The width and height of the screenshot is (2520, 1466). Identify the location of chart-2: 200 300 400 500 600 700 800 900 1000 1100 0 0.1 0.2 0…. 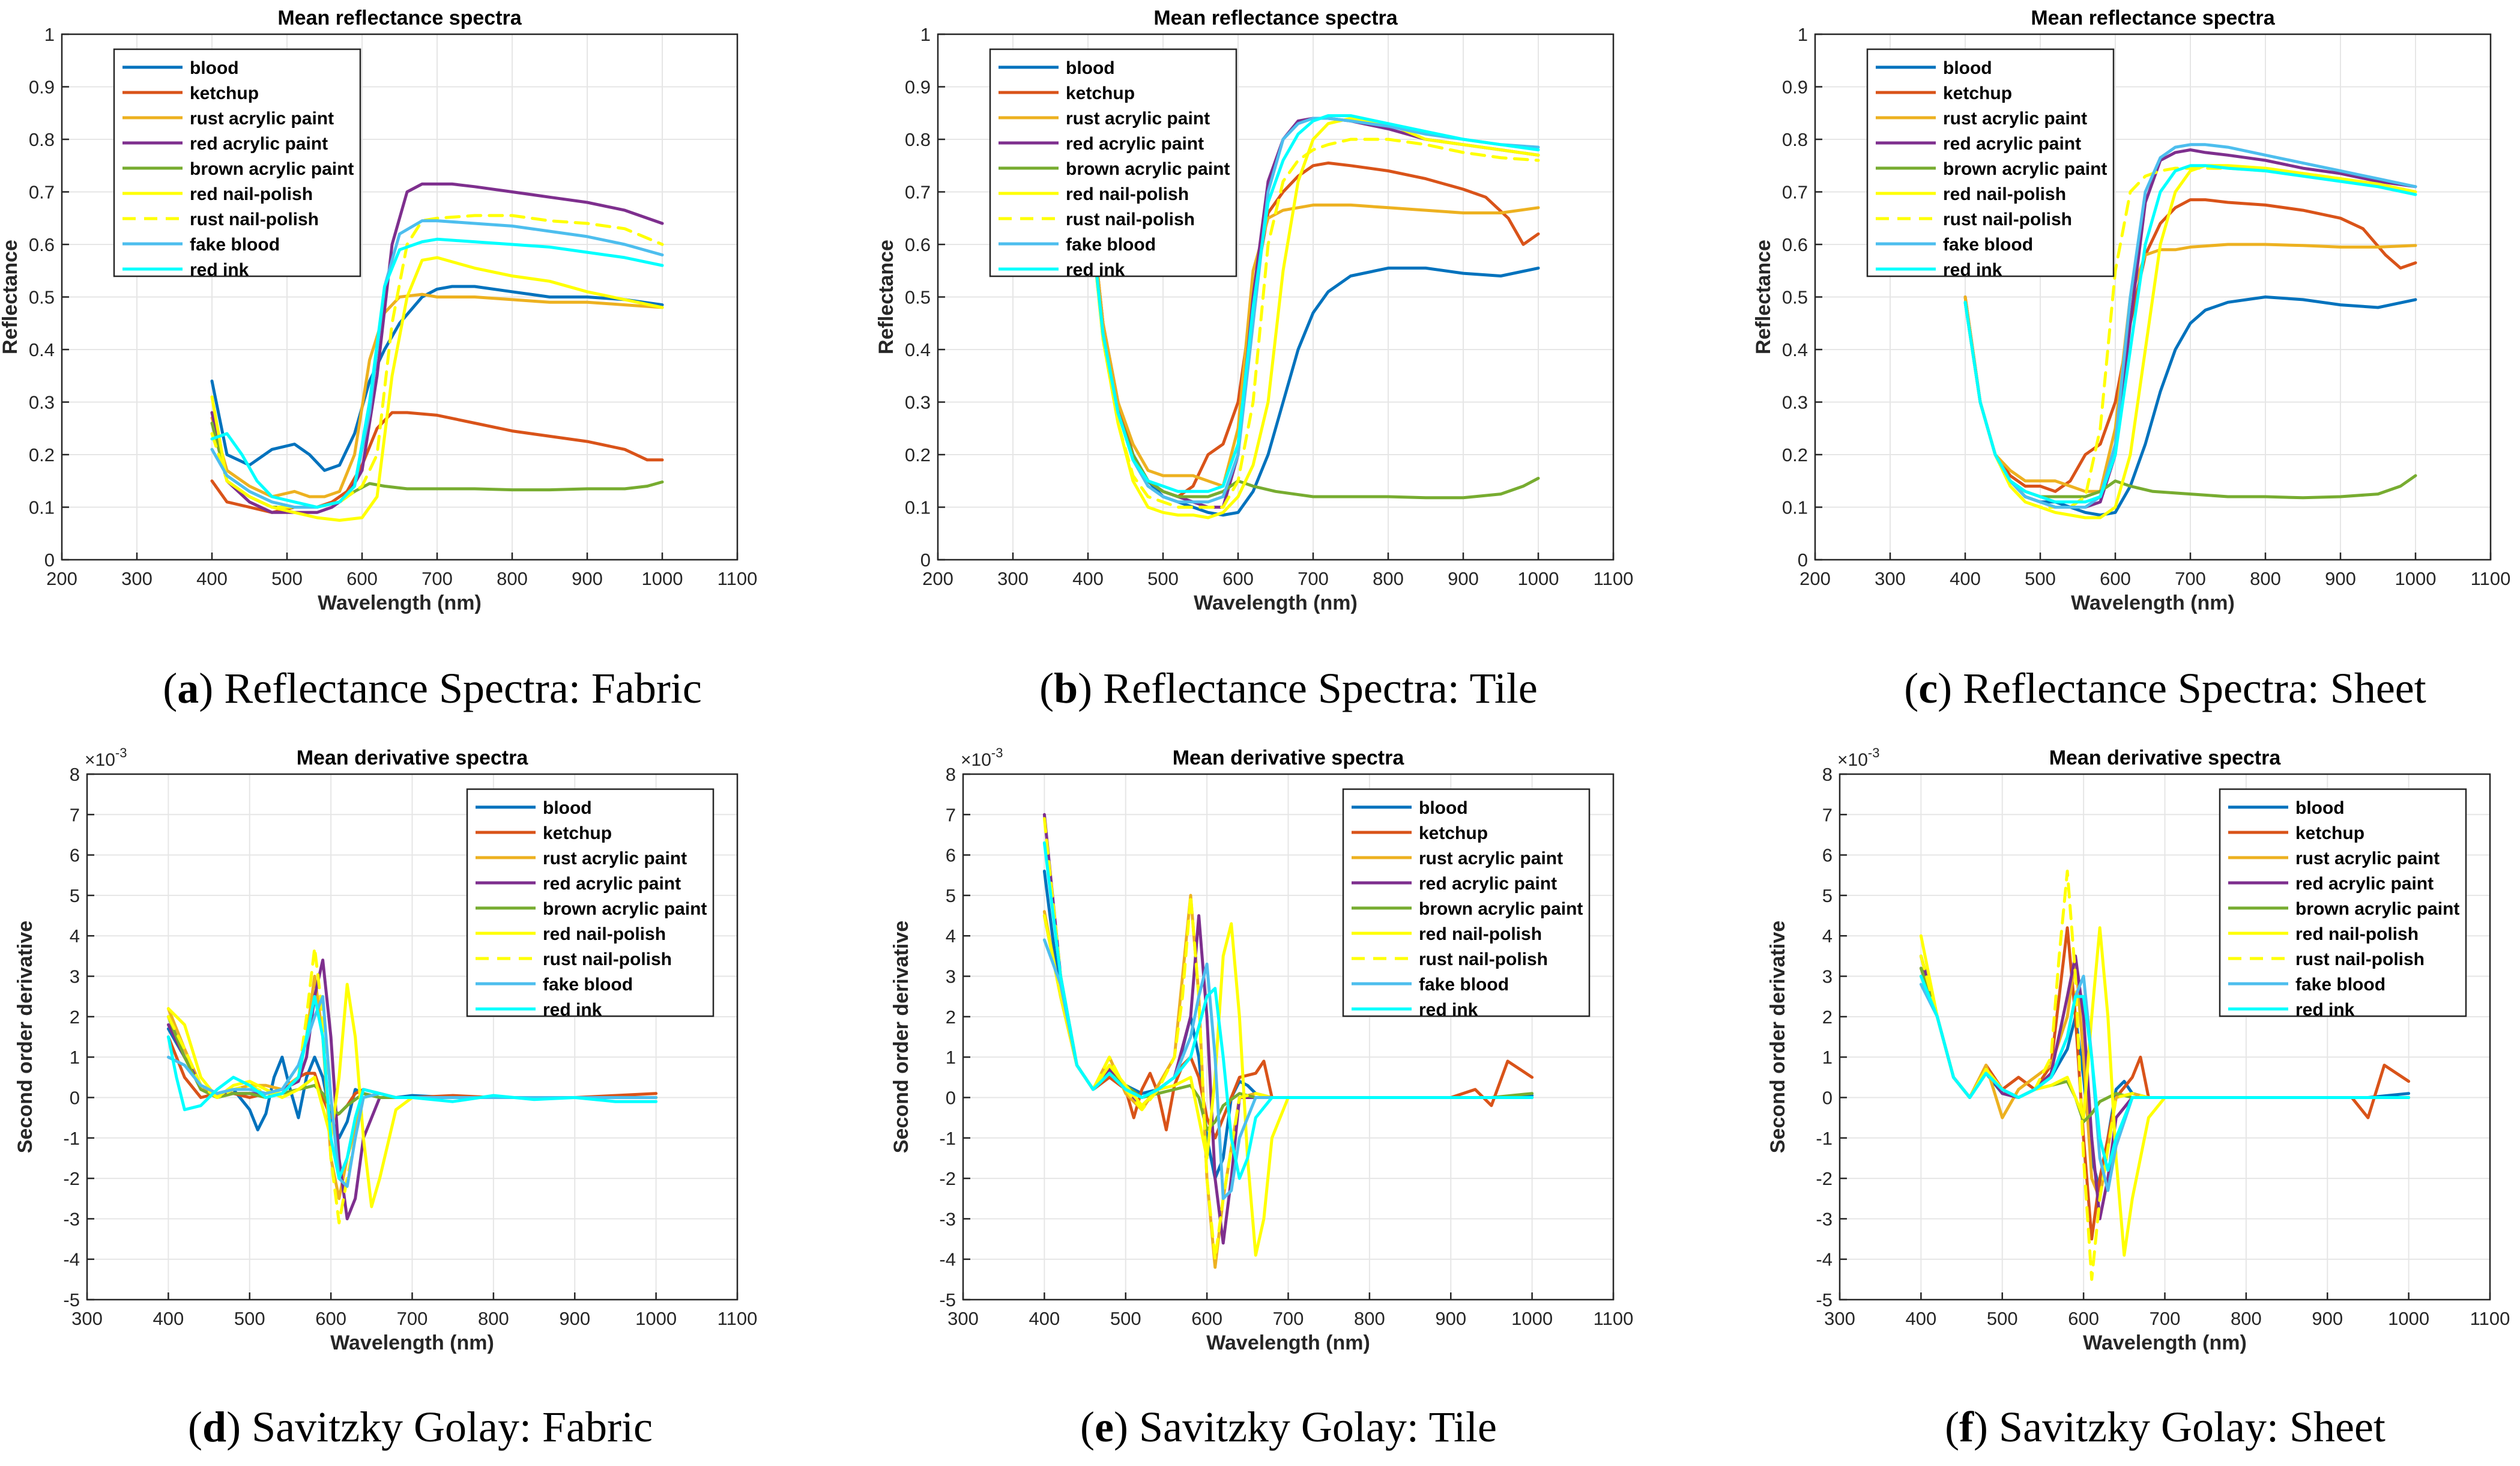
(1254, 310).